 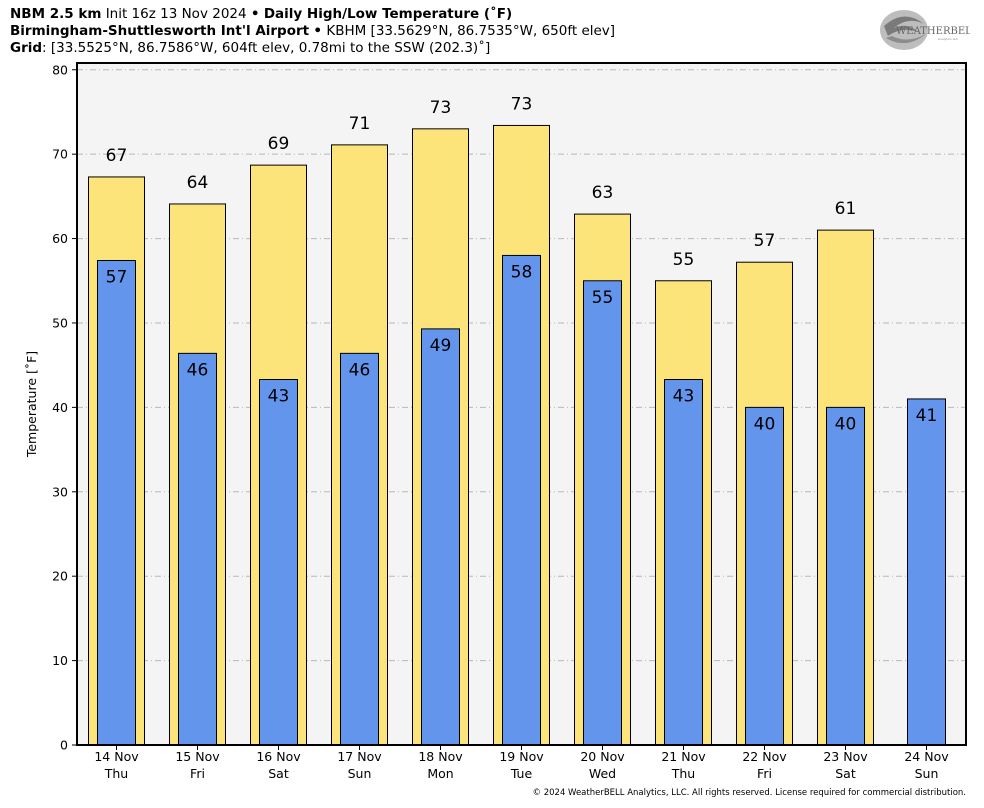 I want to click on y-tick-label: 50, so click(x=60, y=322).